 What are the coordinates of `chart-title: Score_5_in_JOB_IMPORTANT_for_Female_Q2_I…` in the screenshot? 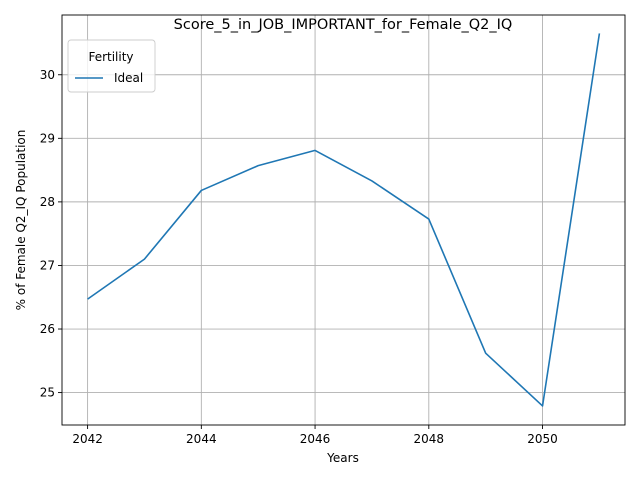 It's located at (343, 25).